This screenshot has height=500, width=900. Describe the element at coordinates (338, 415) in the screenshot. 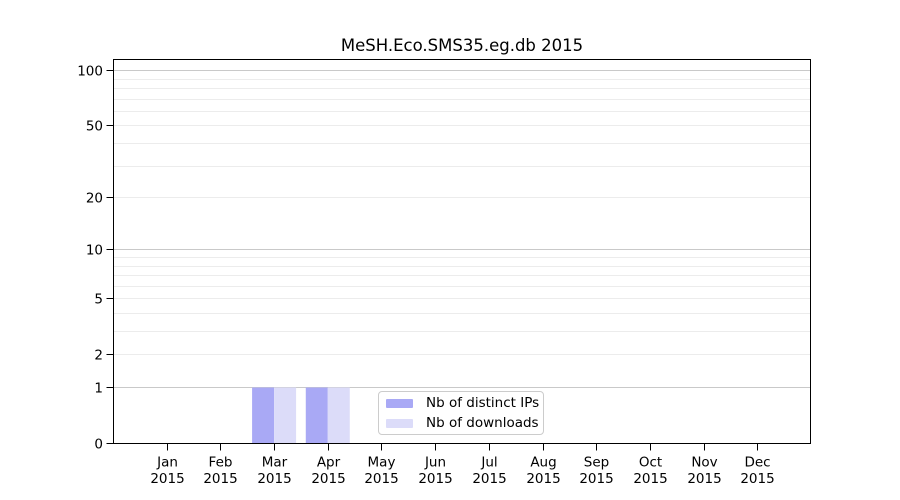

I see `bar-apr-s1` at that location.